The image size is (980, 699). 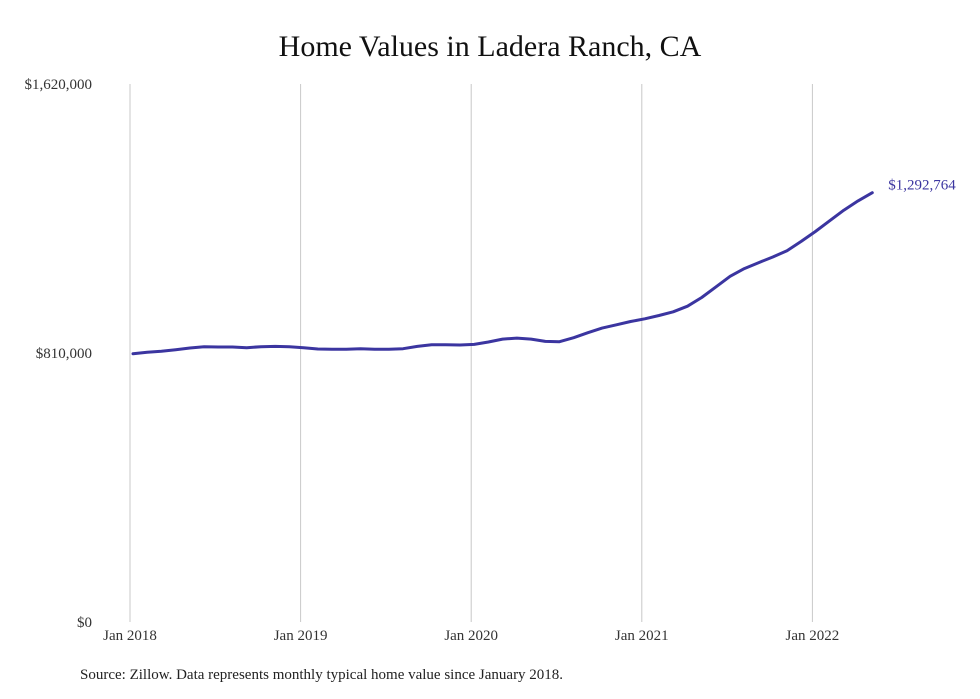 I want to click on y-tick-label: $810,000, so click(x=64, y=354).